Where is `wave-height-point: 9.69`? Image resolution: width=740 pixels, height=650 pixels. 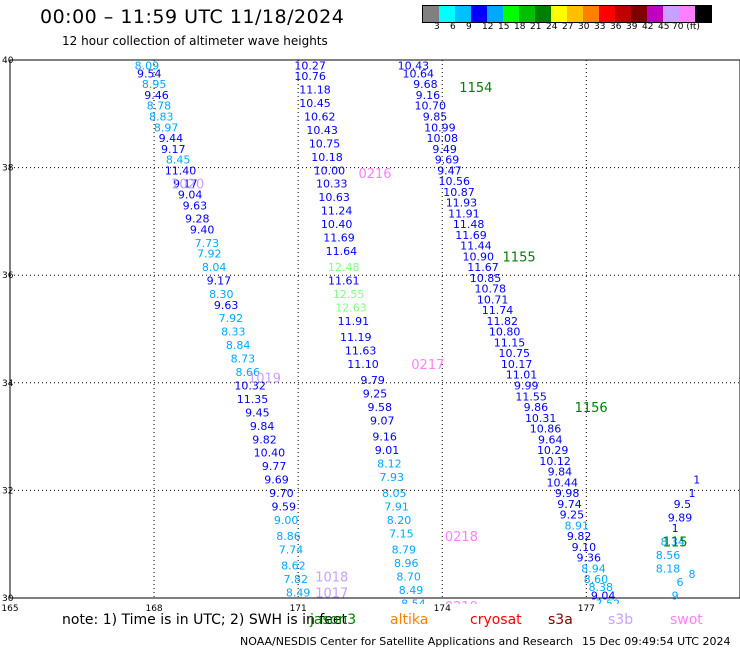 wave-height-point: 9.69 is located at coordinates (276, 480).